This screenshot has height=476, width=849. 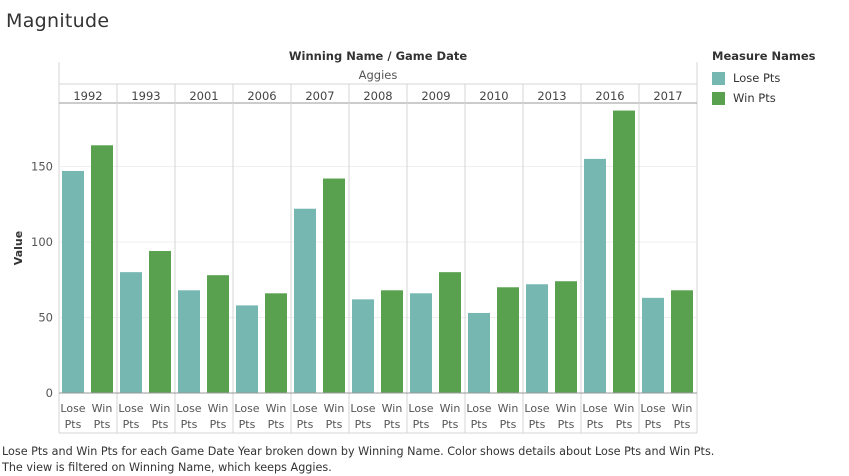 I want to click on legend-item-win-pts: Win Pts, so click(x=764, y=98).